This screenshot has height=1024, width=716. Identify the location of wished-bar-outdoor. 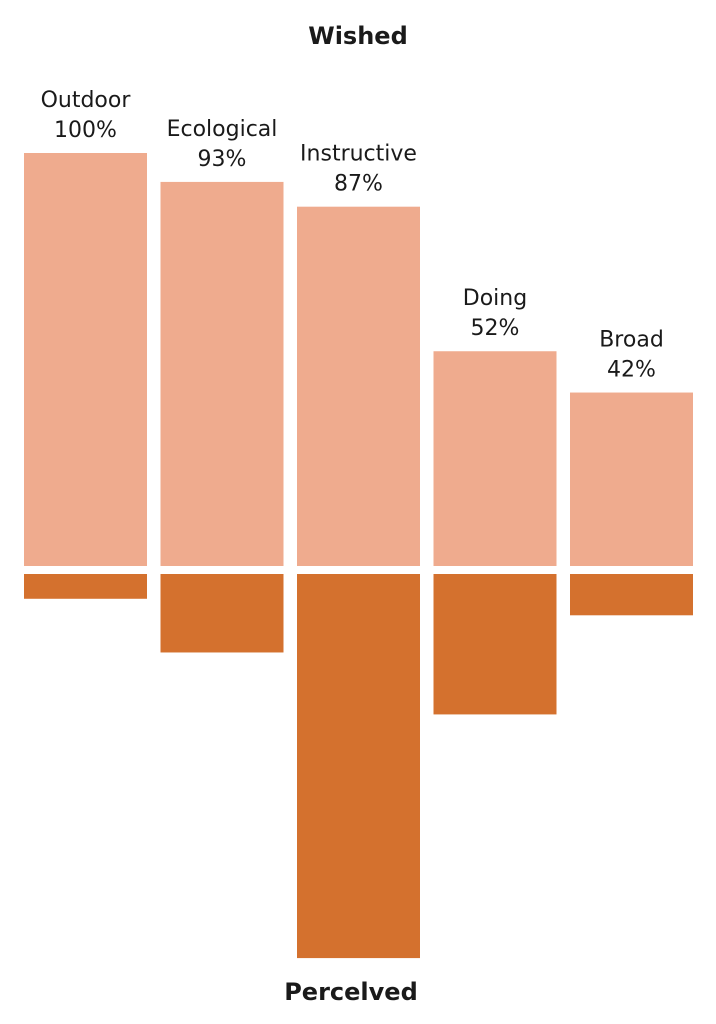
(85, 359).